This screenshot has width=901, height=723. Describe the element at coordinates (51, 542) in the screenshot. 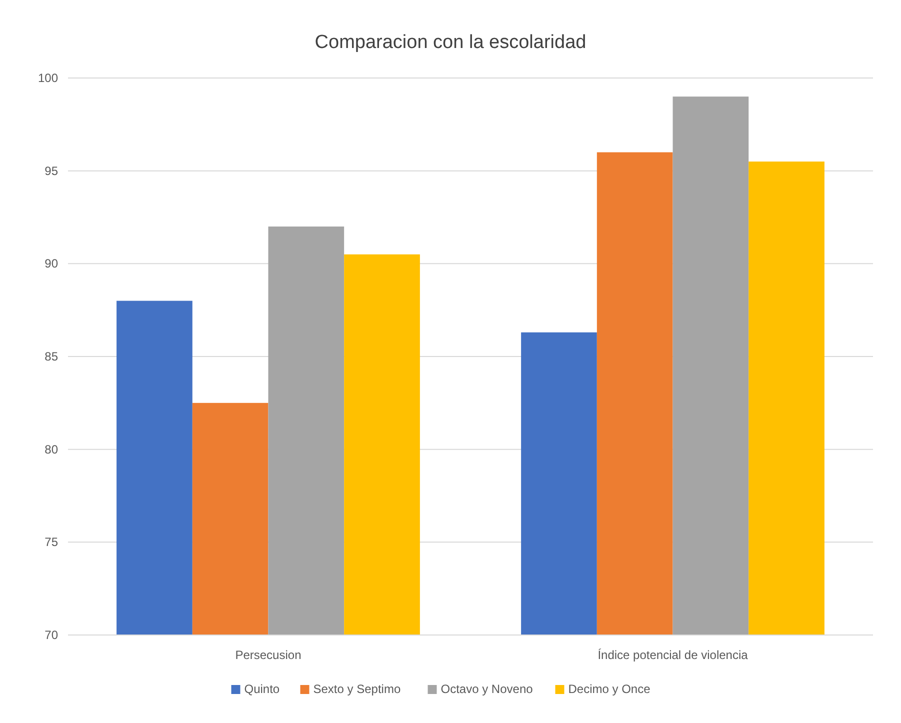

I see `y-tick-label: 75` at that location.